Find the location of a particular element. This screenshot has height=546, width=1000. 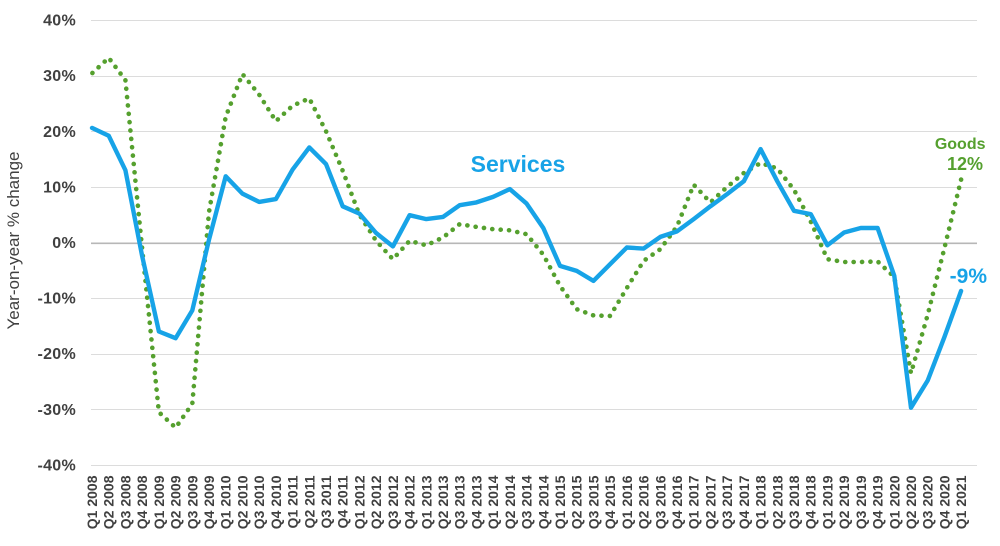

svg-text: Q1 2009 is located at coordinates (159, 502).